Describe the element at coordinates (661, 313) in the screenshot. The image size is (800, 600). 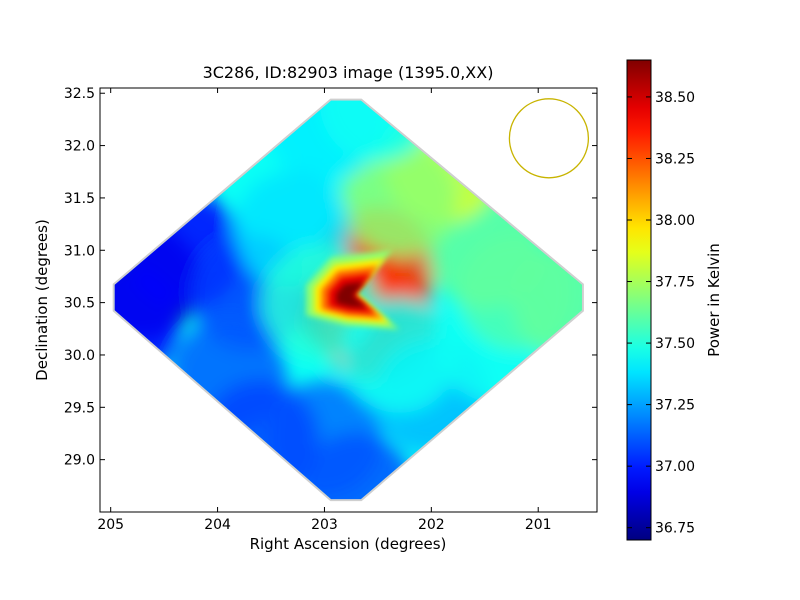
I see `colorbar-ticks: 36.75 37.00 37.25 37.50 37.75 38.00 38.25 38.50` at that location.